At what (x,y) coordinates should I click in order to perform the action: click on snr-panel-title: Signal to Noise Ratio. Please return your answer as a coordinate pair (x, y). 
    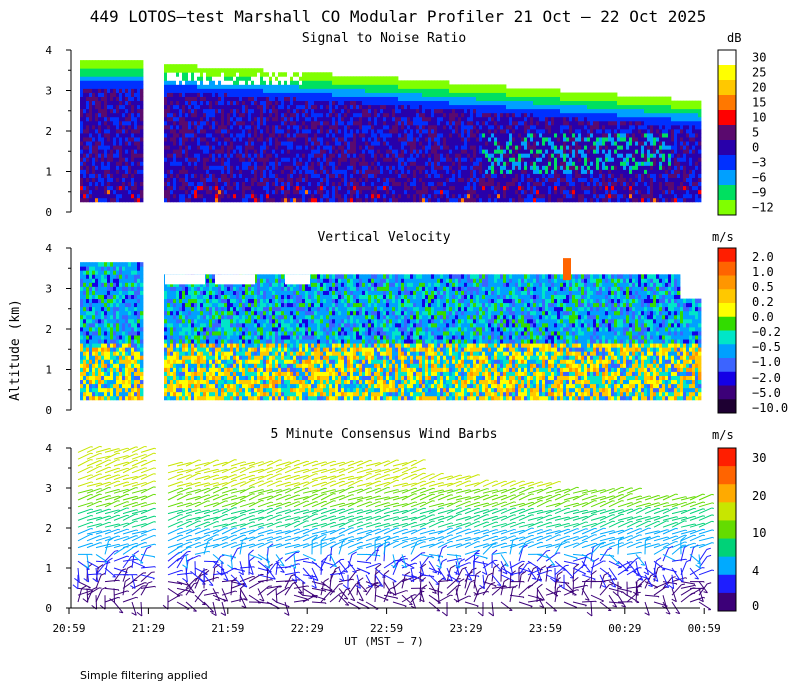
    Looking at the image, I should click on (384, 38).